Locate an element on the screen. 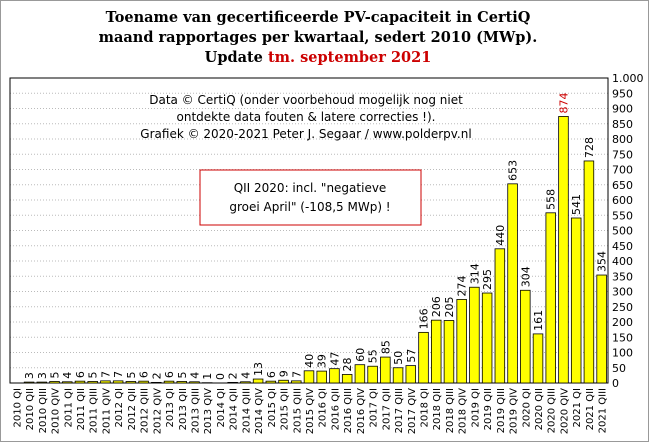 The image size is (649, 442). x-tick-label: 2014 QIII is located at coordinates (246, 410).